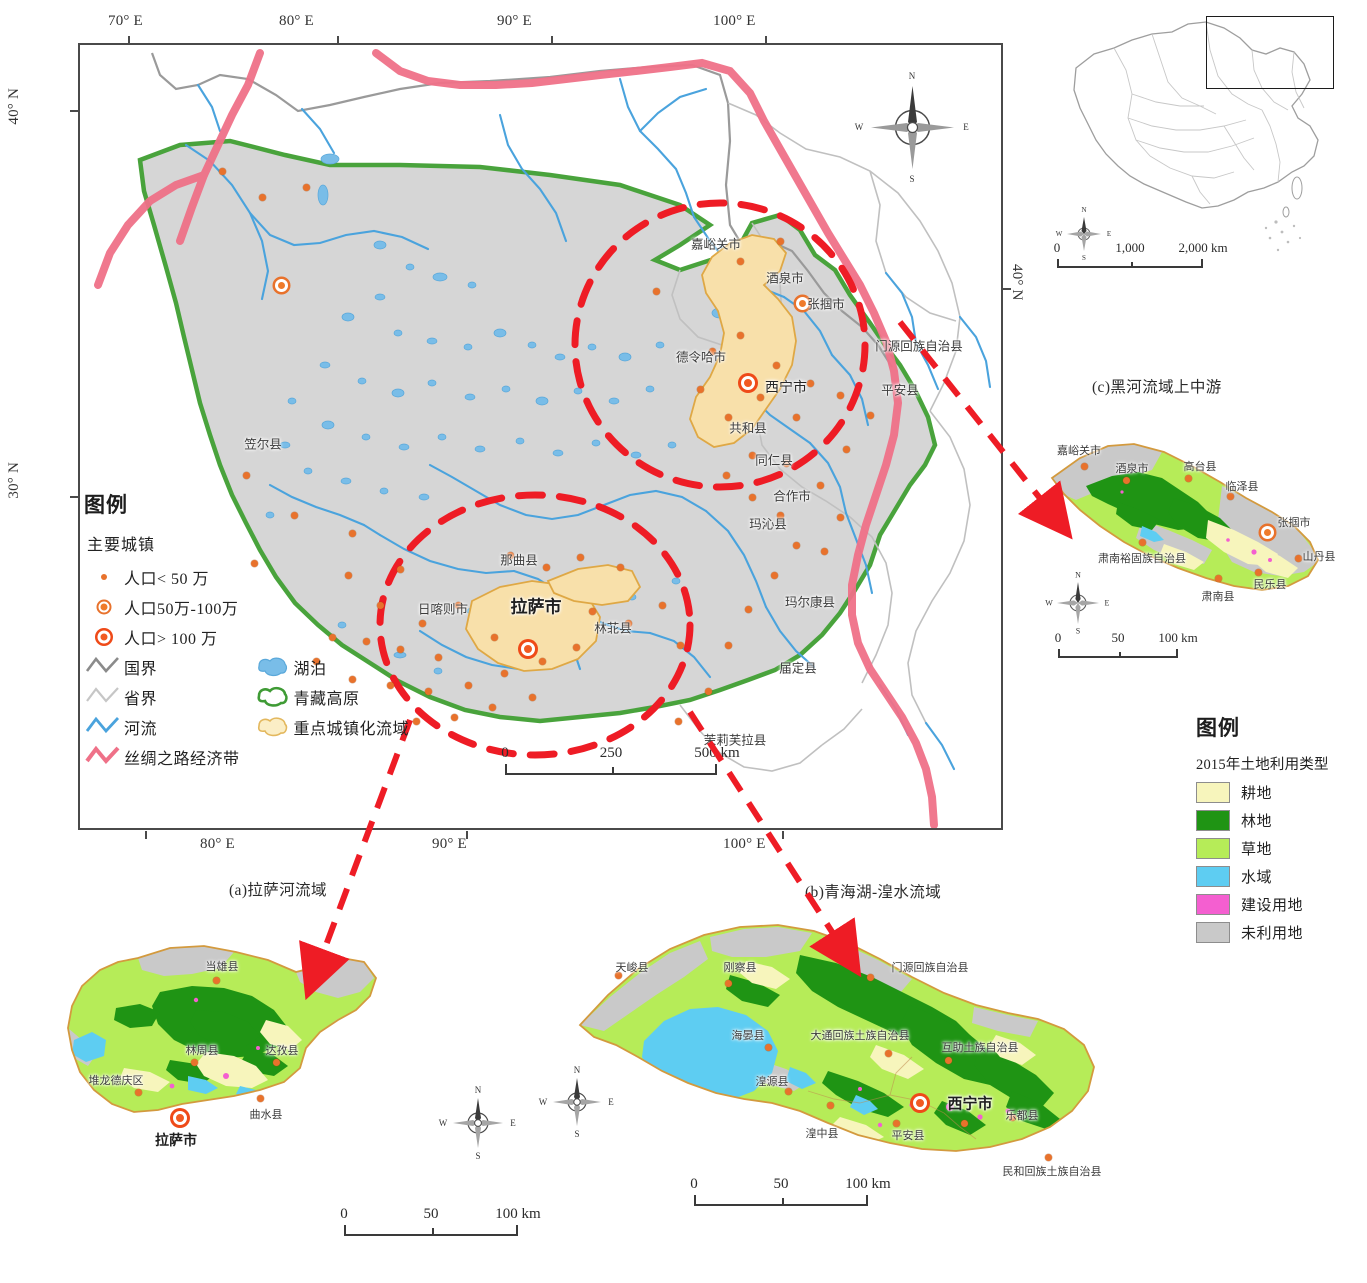  I want to click on legend-landuse-title: 图例, so click(1218, 728).